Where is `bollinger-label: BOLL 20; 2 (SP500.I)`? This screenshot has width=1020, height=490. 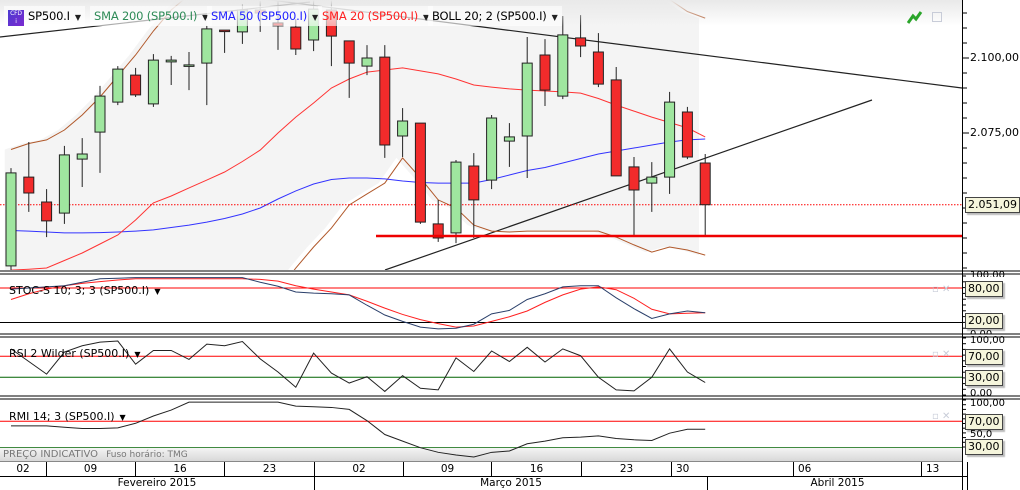
bollinger-label: BOLL 20; 2 (SP500.I) is located at coordinates (489, 16).